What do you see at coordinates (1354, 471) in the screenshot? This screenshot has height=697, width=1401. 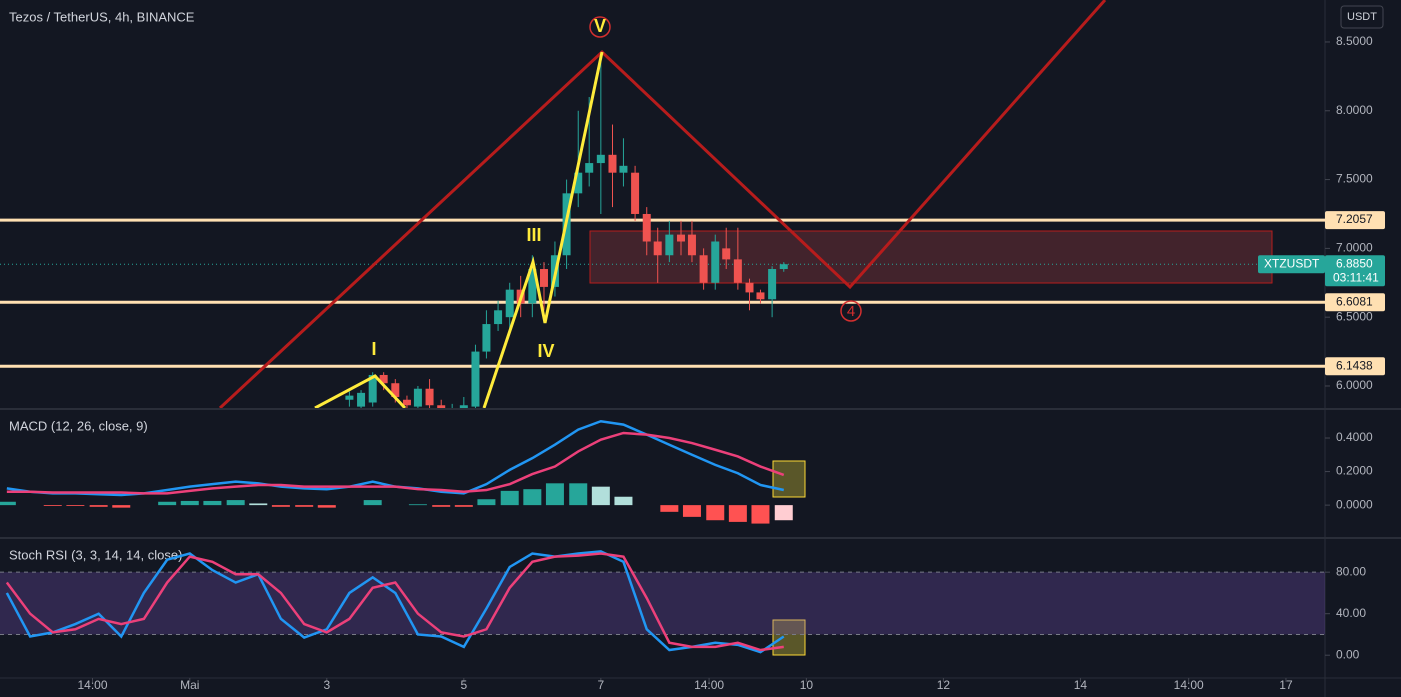 I see `y-tick-label: 0.2000` at bounding box center [1354, 471].